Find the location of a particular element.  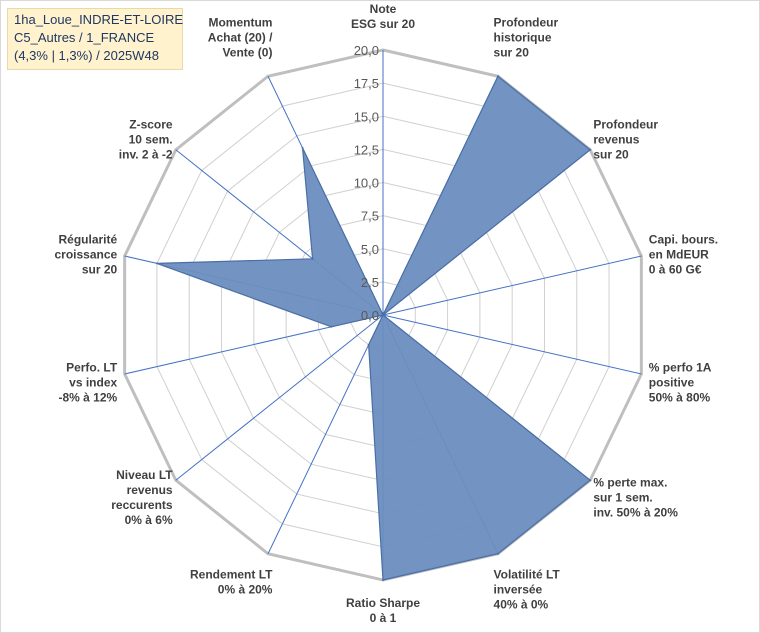

r-tick-label: 0,0 is located at coordinates (370, 315).